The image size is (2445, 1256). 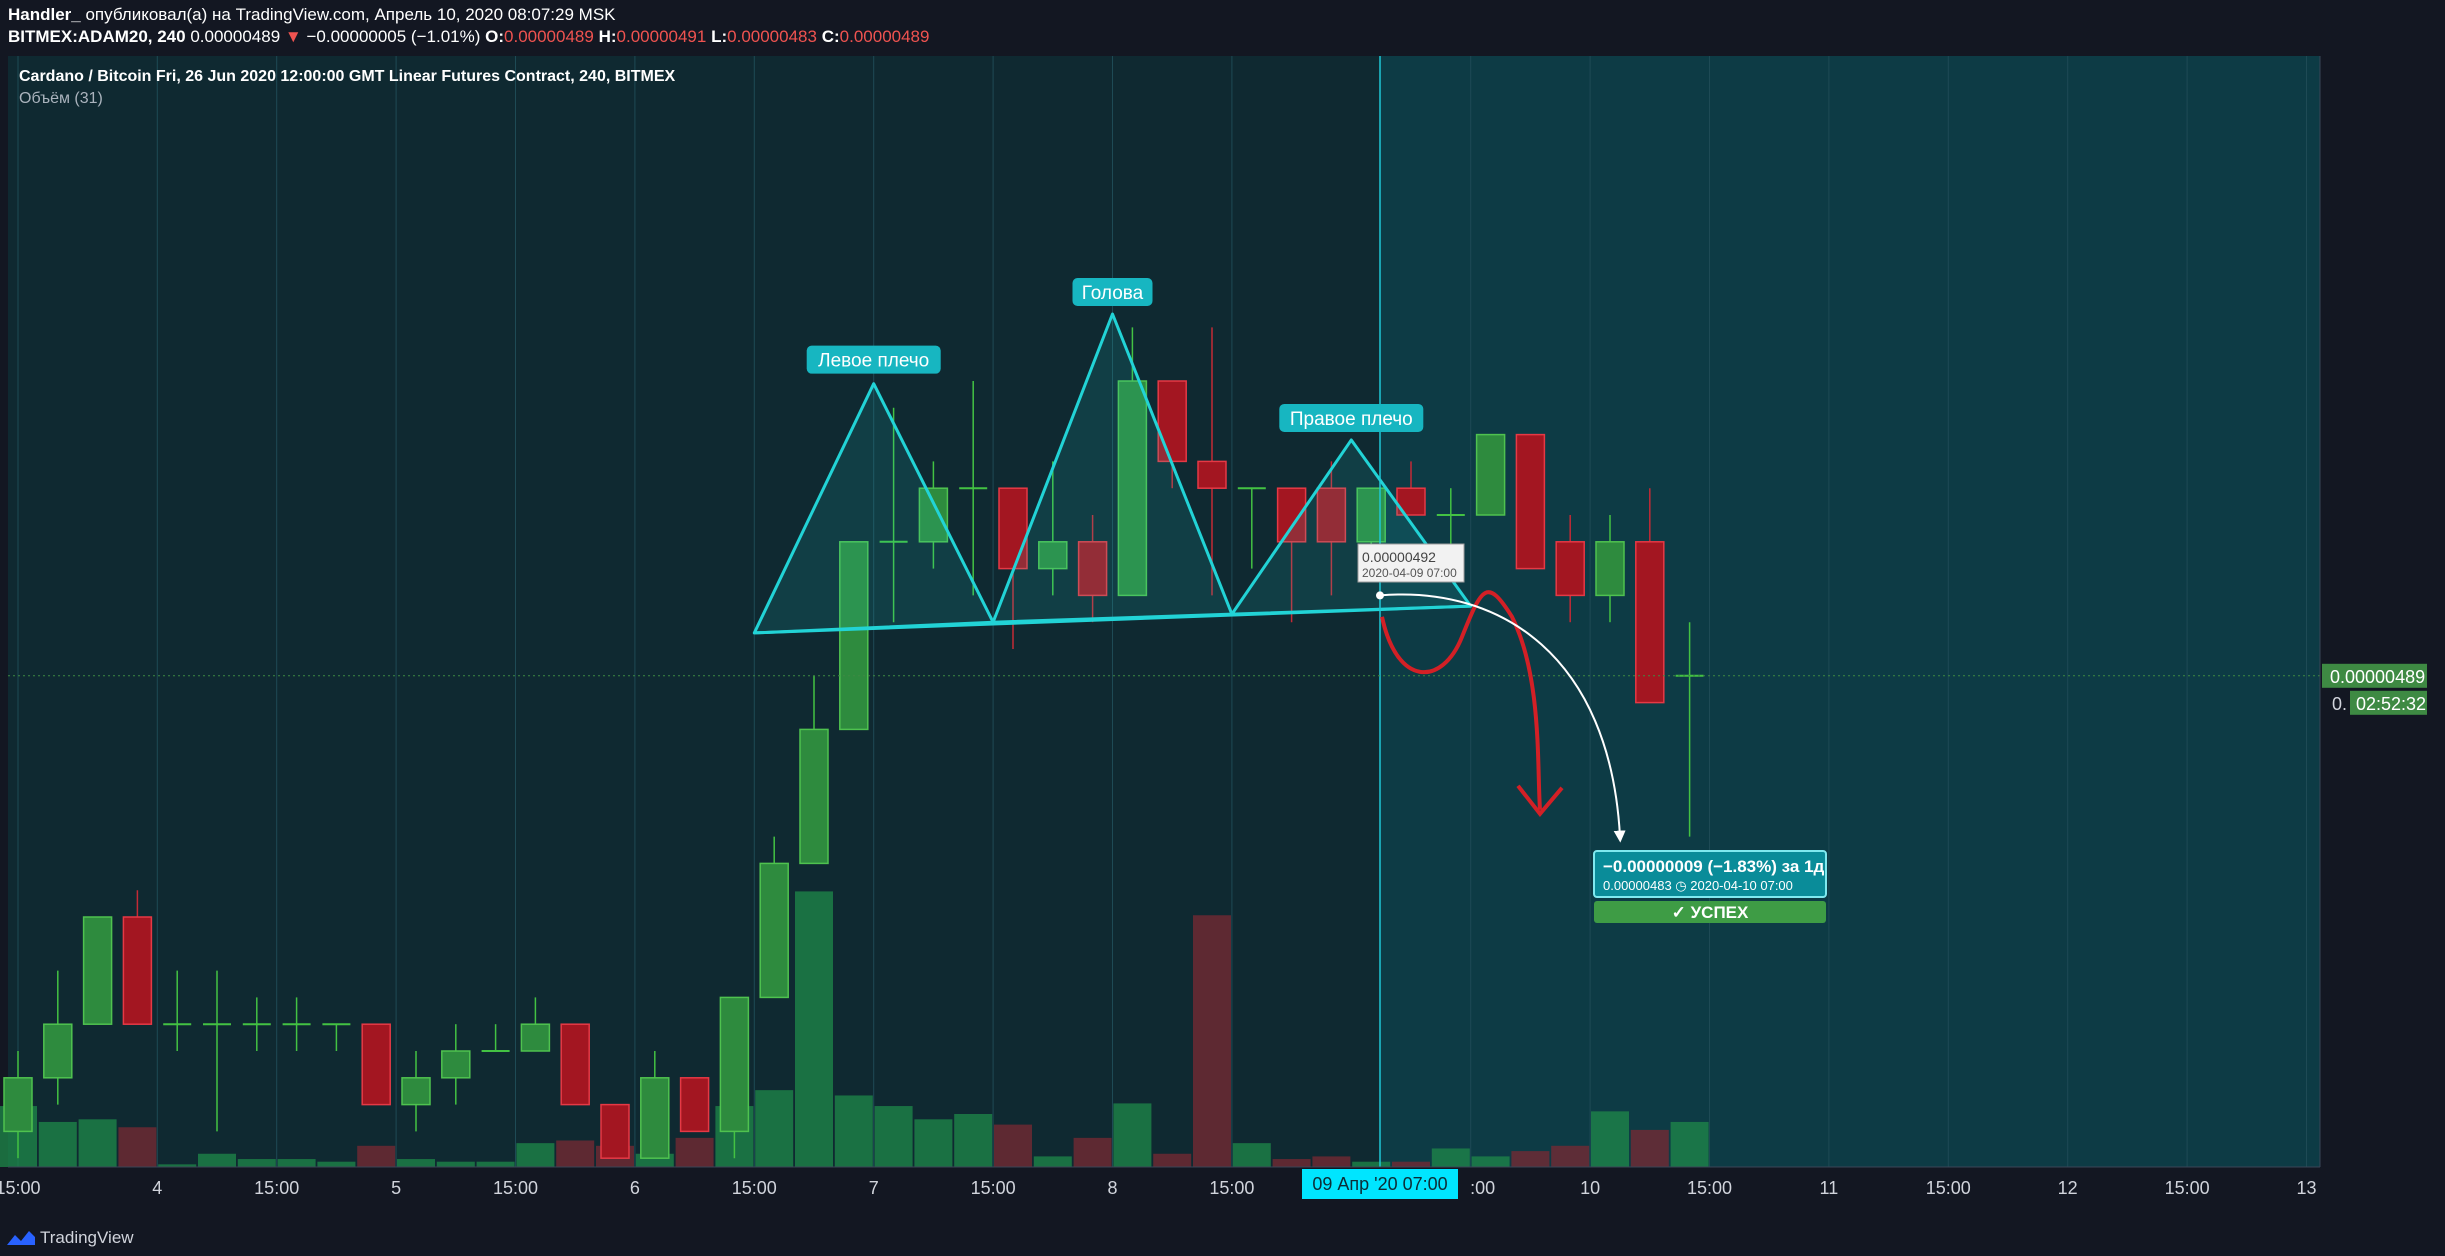 I want to click on left-shoulder-label: Левое плечо, so click(x=873, y=359).